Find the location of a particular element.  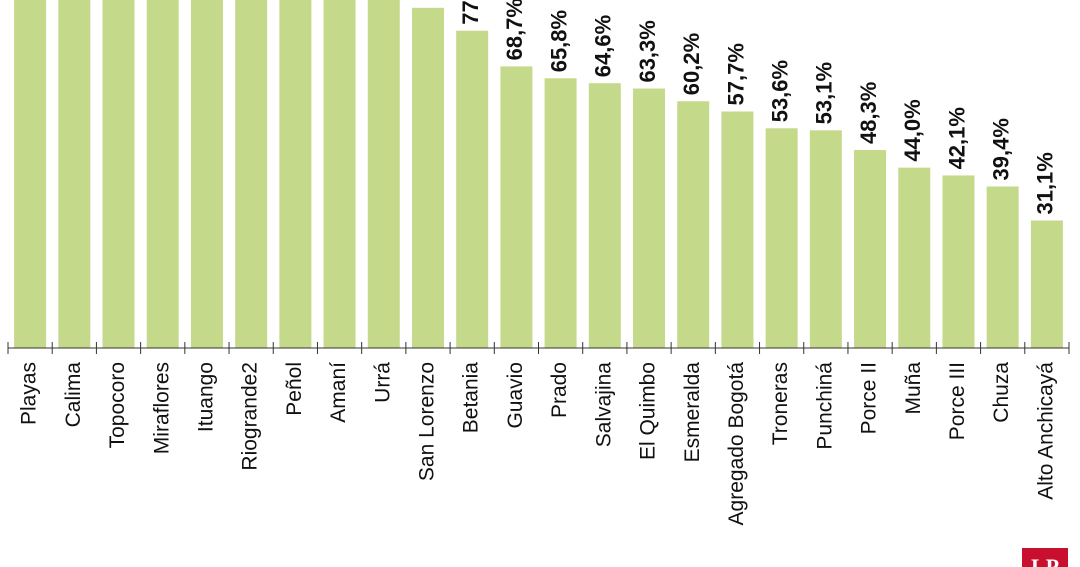

x-tick-label: Salvajina is located at coordinates (603, 405).